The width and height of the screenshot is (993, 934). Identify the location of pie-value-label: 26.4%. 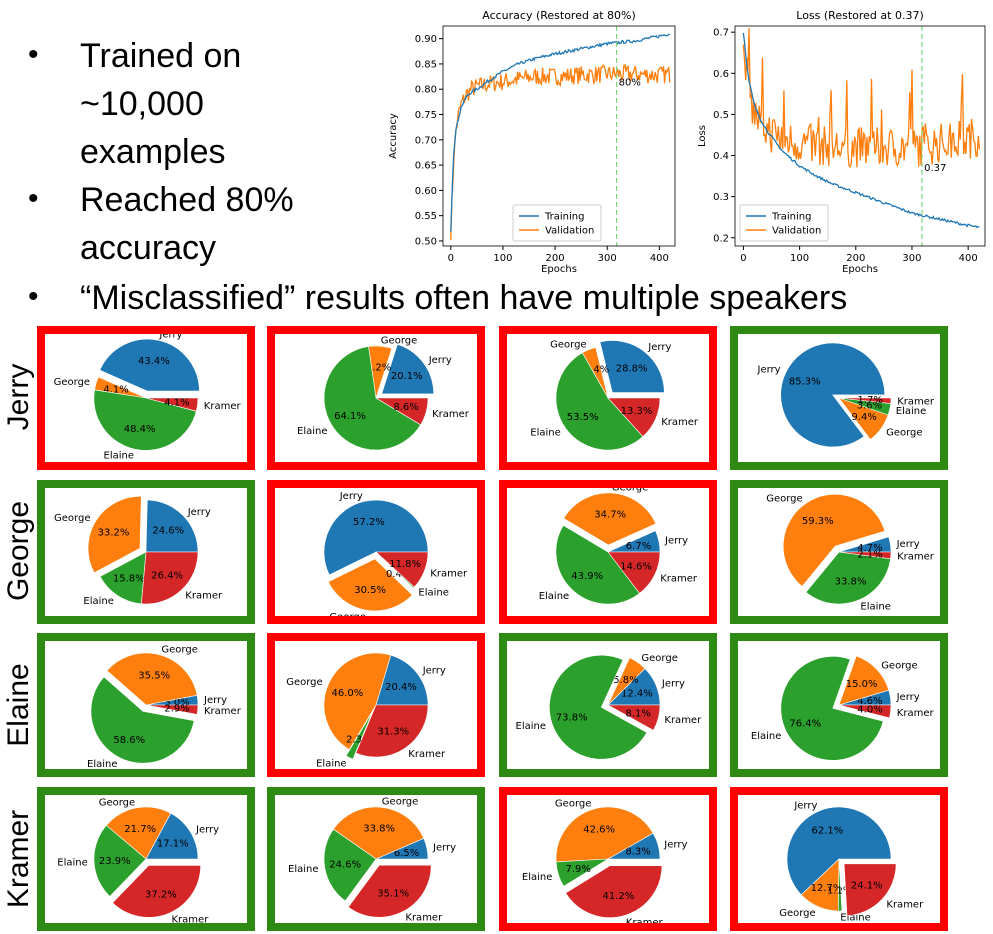
(167, 576).